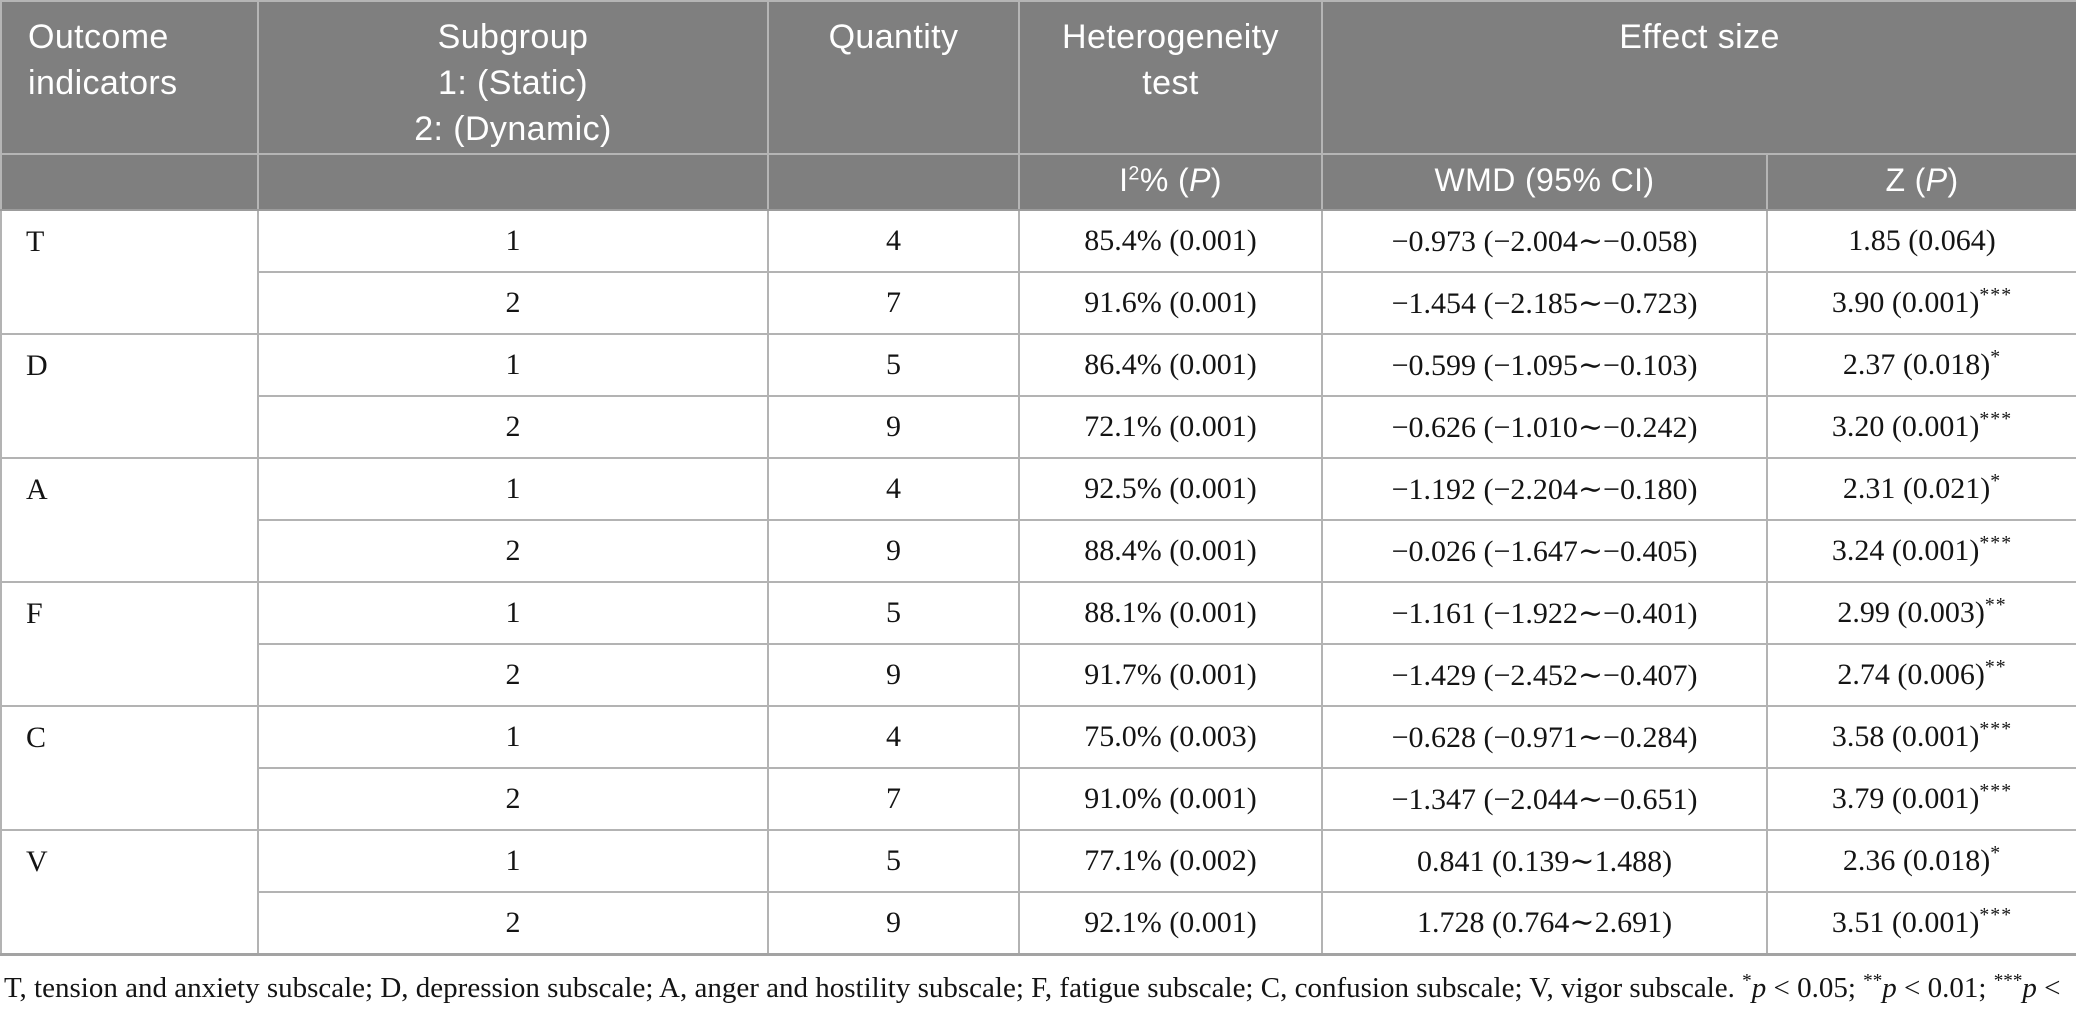 This screenshot has height=1010, width=2076. Describe the element at coordinates (1921, 551) in the screenshot. I see `z-cell: 3.24 (0.001)***` at that location.